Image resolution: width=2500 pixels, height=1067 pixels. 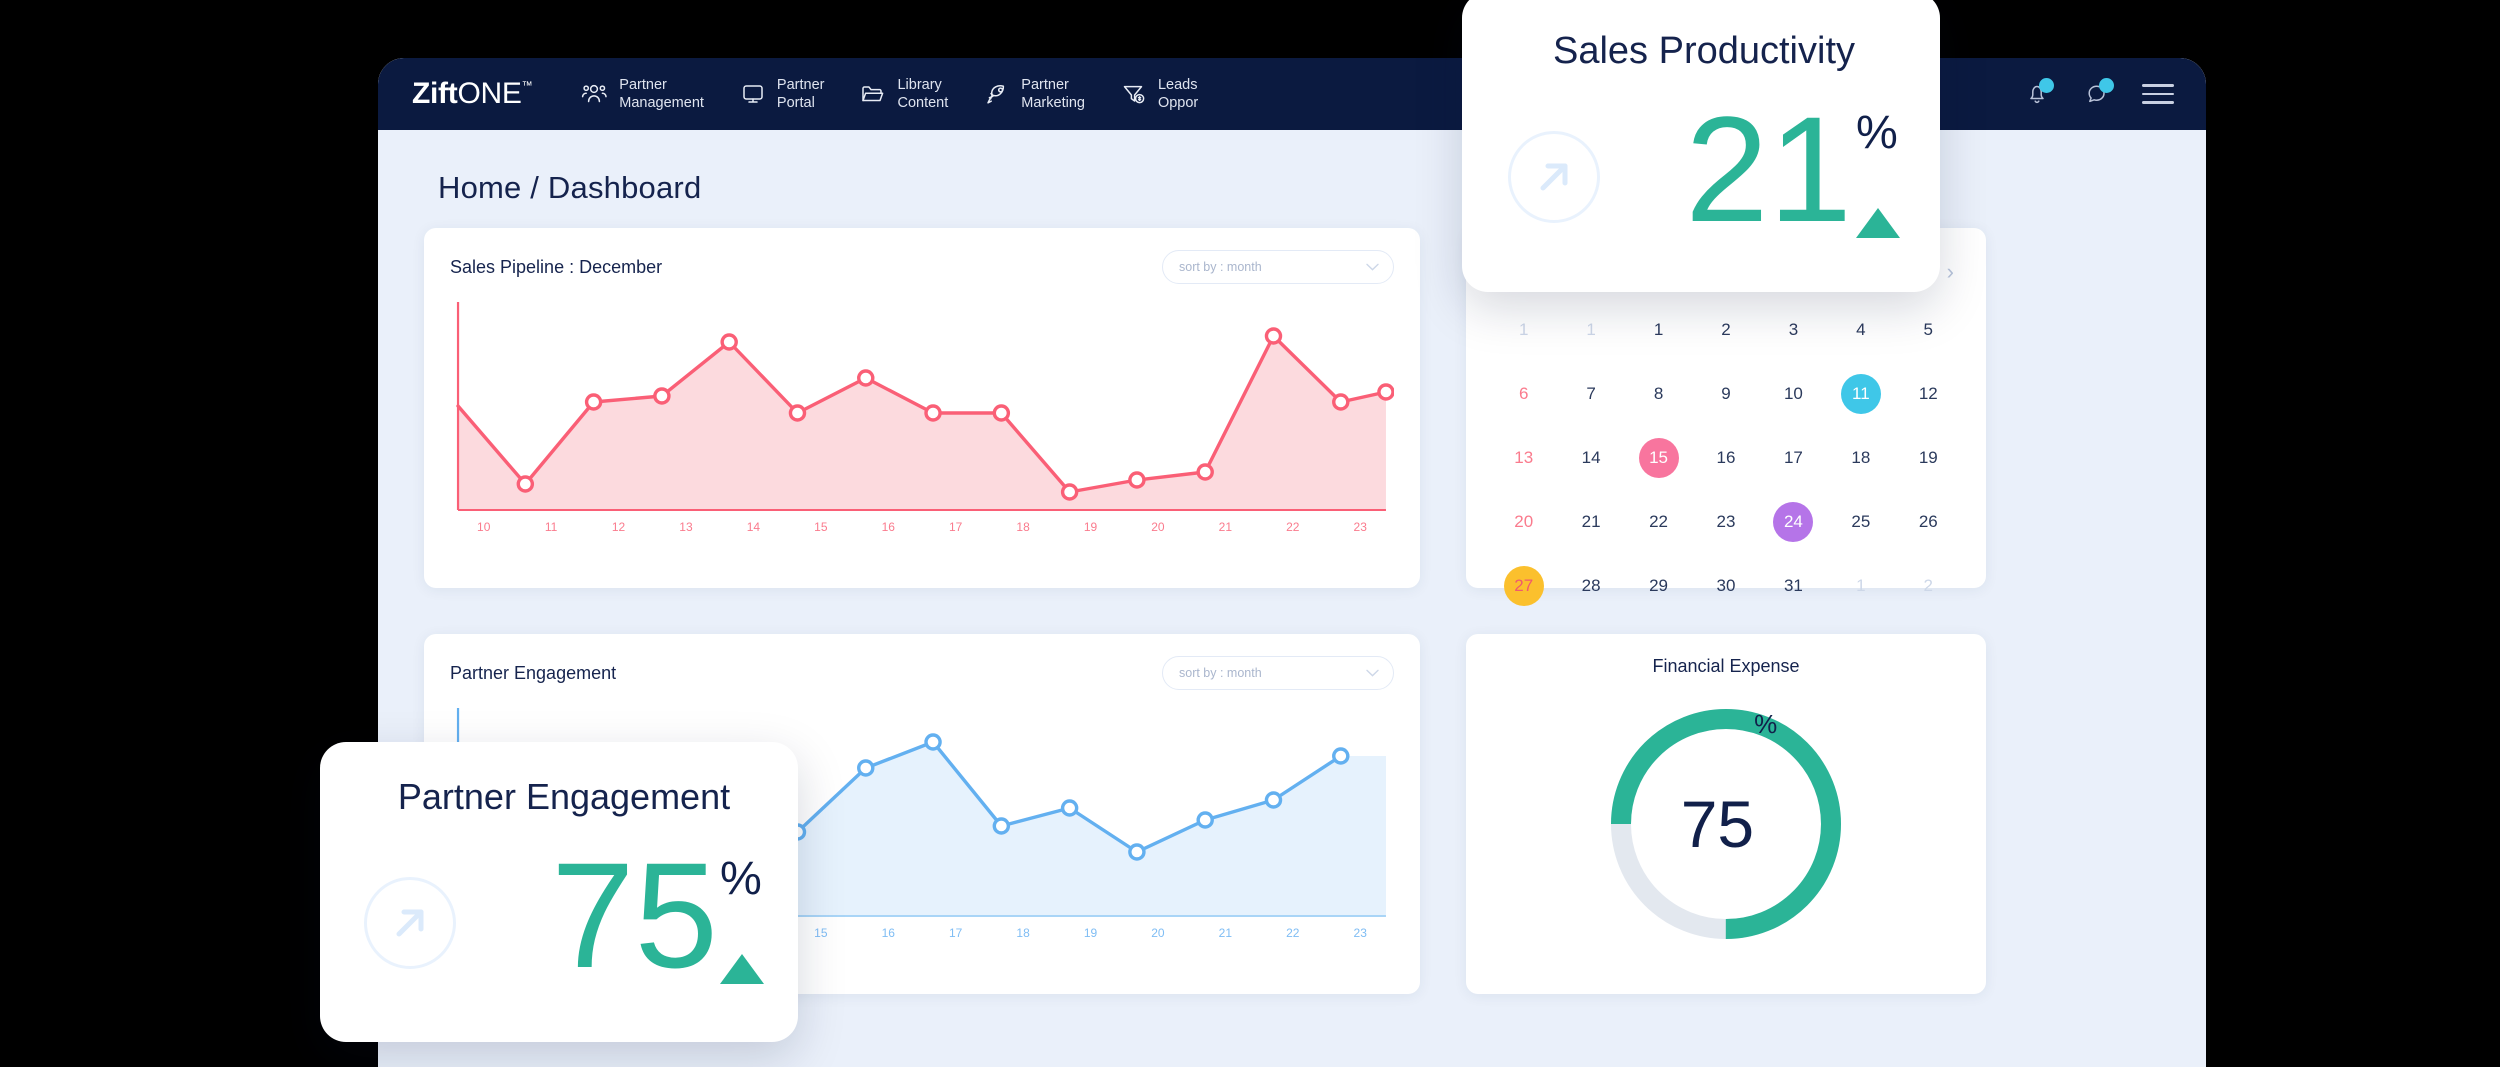 I want to click on calendar-cell: 3, so click(x=1793, y=330).